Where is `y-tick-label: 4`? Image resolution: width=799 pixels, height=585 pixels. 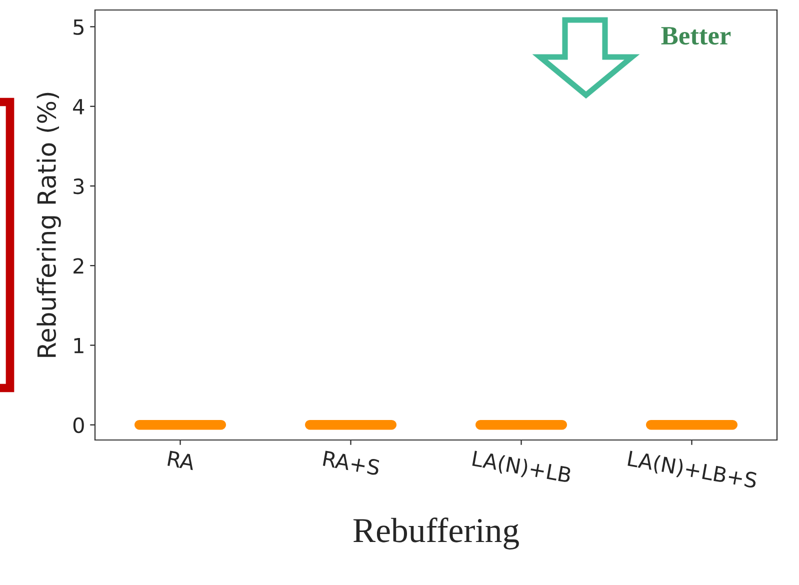 y-tick-label: 4 is located at coordinates (78, 106).